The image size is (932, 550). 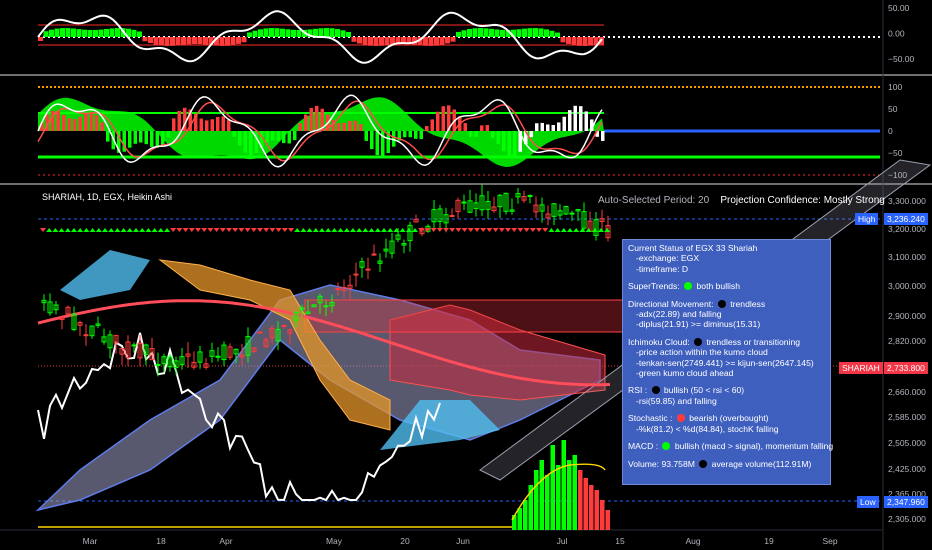 I want to click on low-tag: Low, so click(x=868, y=502).